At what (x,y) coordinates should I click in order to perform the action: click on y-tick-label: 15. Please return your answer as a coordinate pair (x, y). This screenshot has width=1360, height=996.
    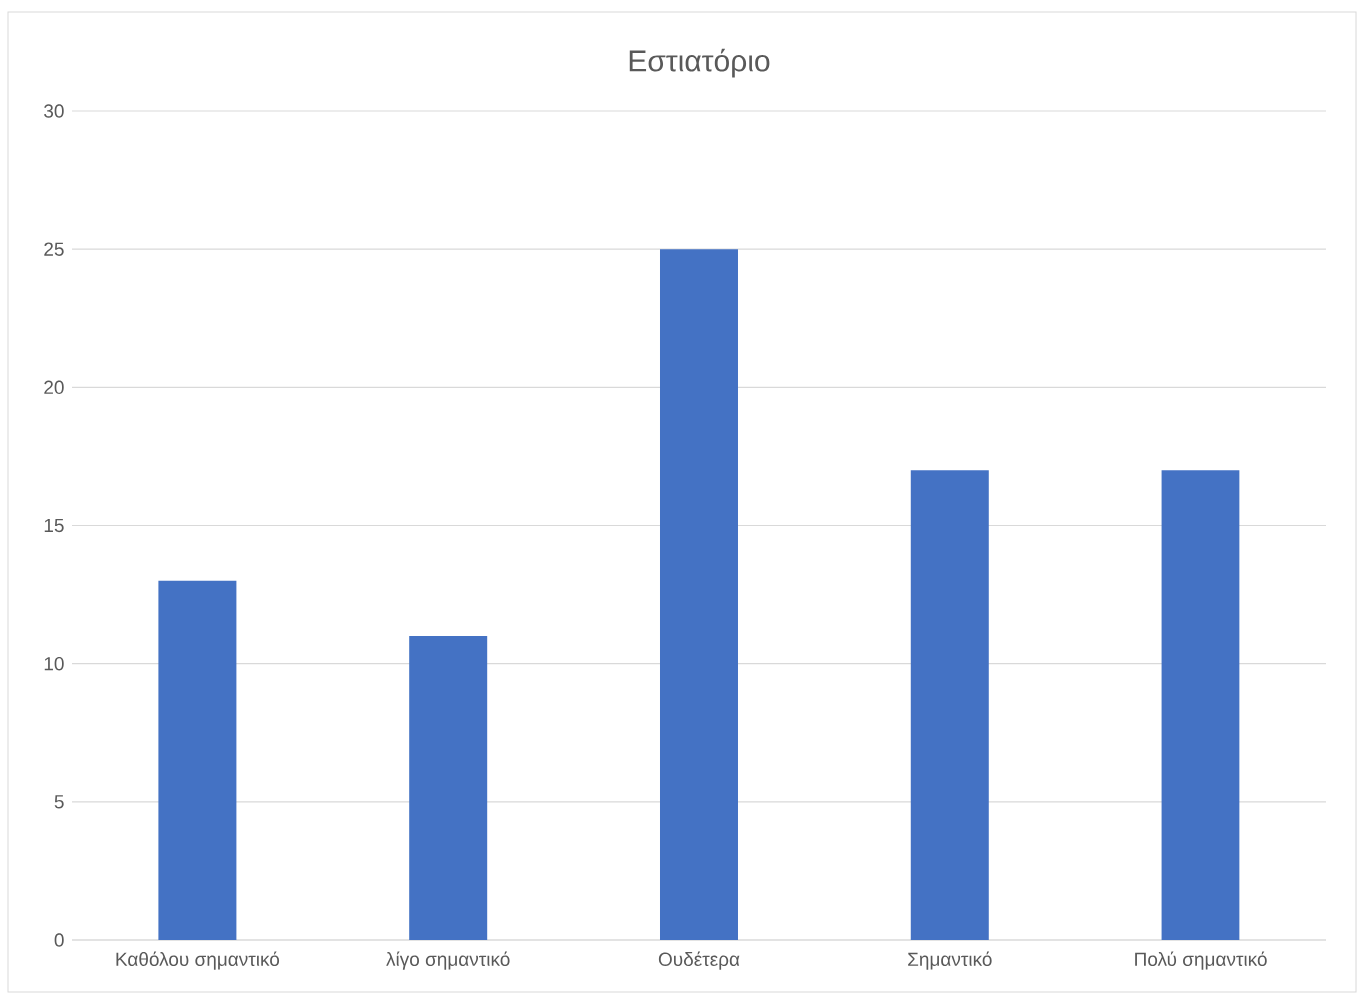
    Looking at the image, I should click on (54, 525).